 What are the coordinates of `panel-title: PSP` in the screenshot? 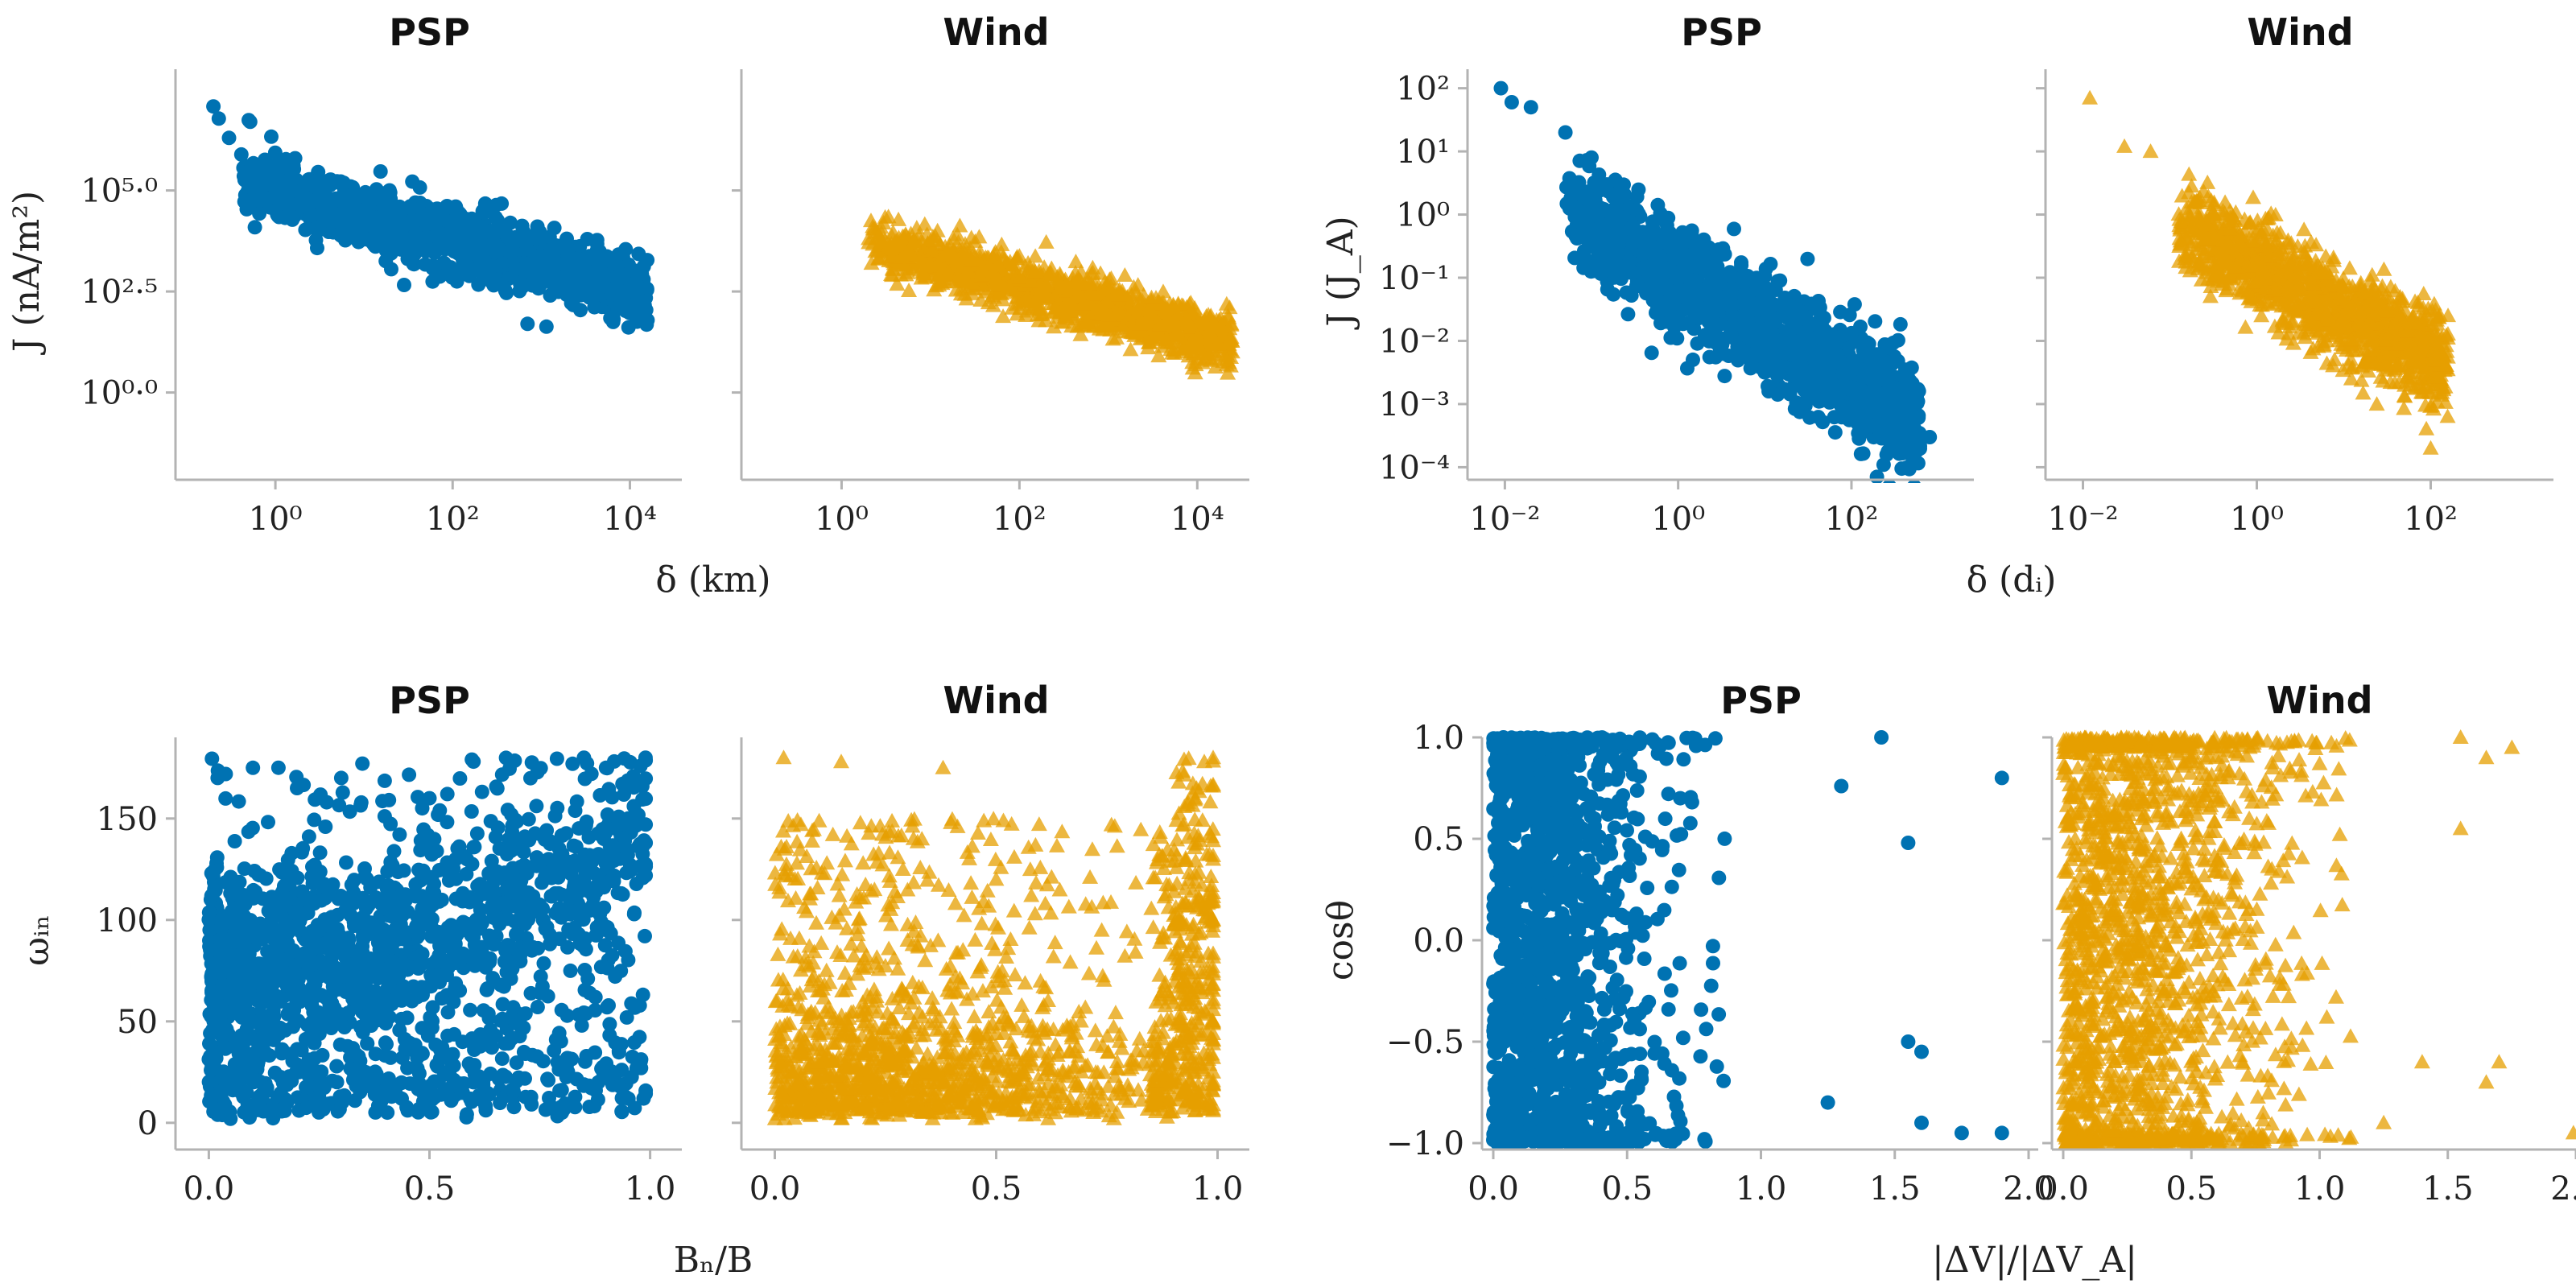 It's located at (429, 32).